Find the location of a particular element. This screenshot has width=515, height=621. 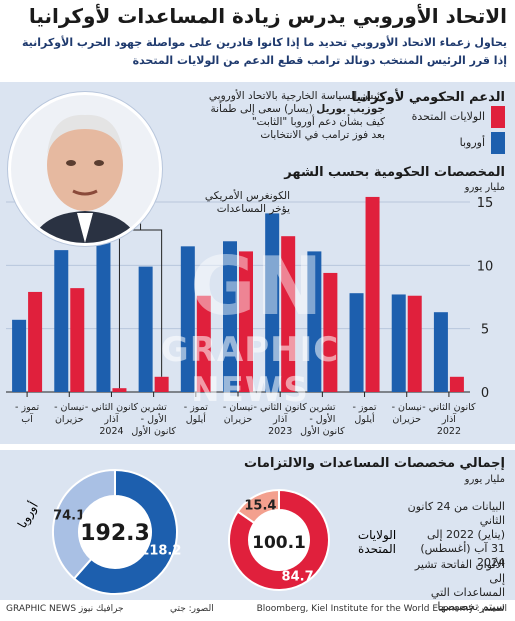

x-tick-label-group: تموز -آب is located at coordinates (27, 413).